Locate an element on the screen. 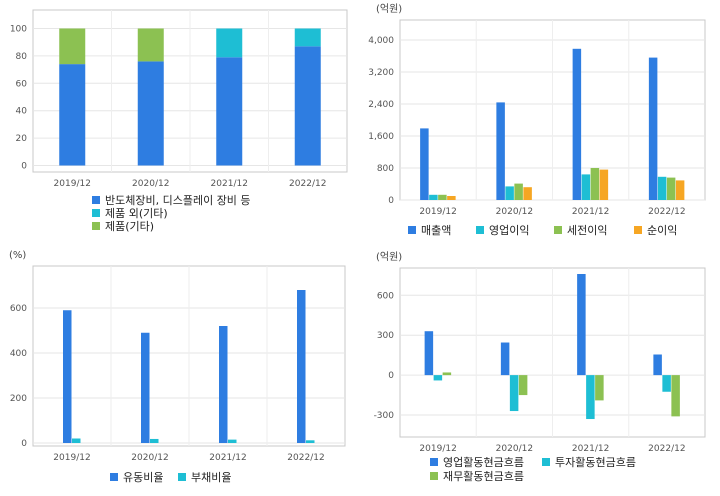 The height and width of the screenshot is (496, 720). y-tick-label: 40 is located at coordinates (22, 112).